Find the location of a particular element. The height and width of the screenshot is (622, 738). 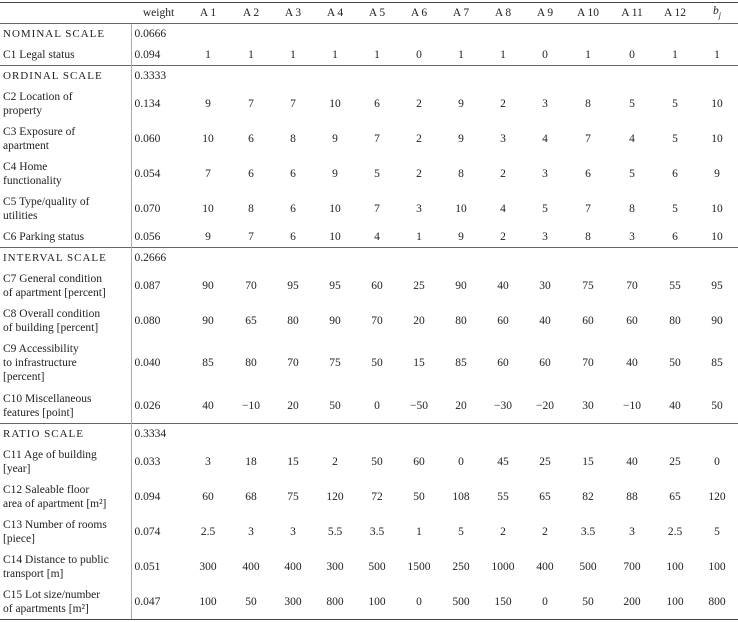

section-weight: 0.0666 is located at coordinates (158, 33).